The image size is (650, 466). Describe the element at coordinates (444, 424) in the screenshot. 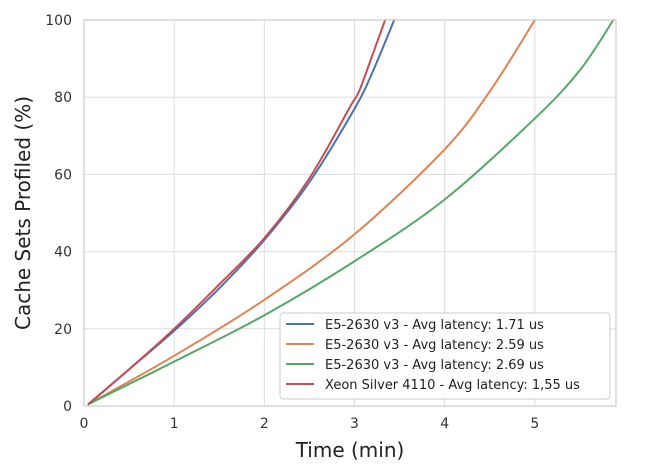

I see `x-tick-label-4: 4` at that location.